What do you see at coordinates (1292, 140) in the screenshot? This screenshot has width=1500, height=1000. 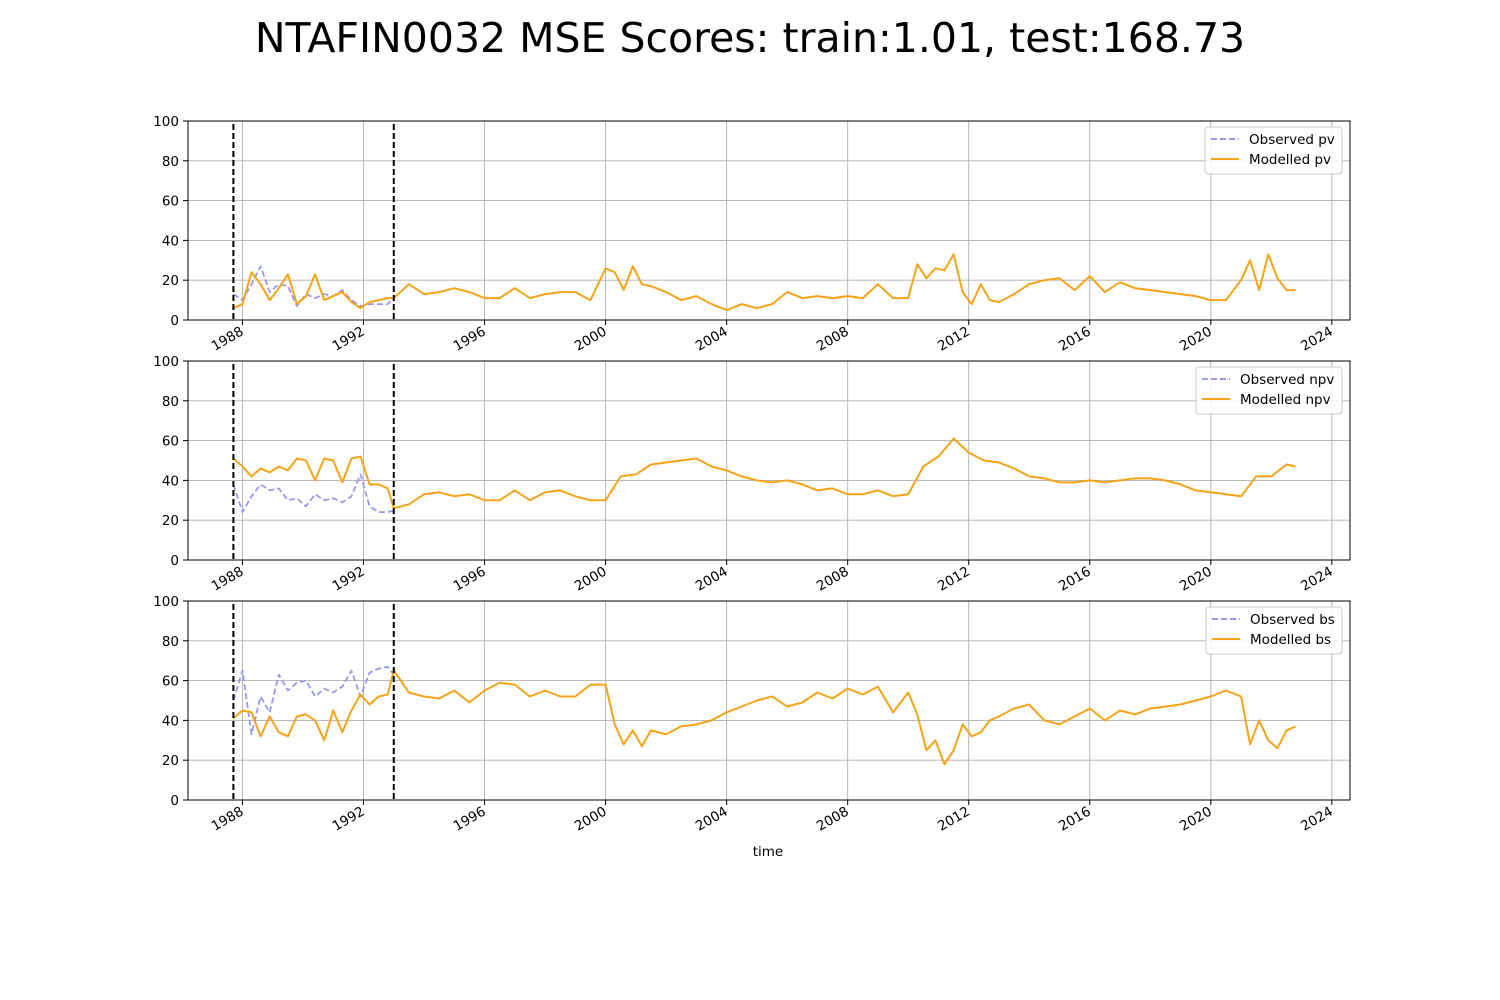 I see `legend-label: Observed pv` at bounding box center [1292, 140].